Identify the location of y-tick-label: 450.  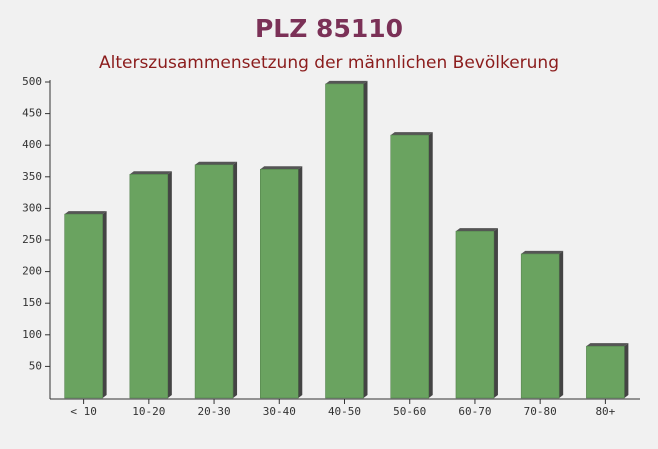
(32, 113).